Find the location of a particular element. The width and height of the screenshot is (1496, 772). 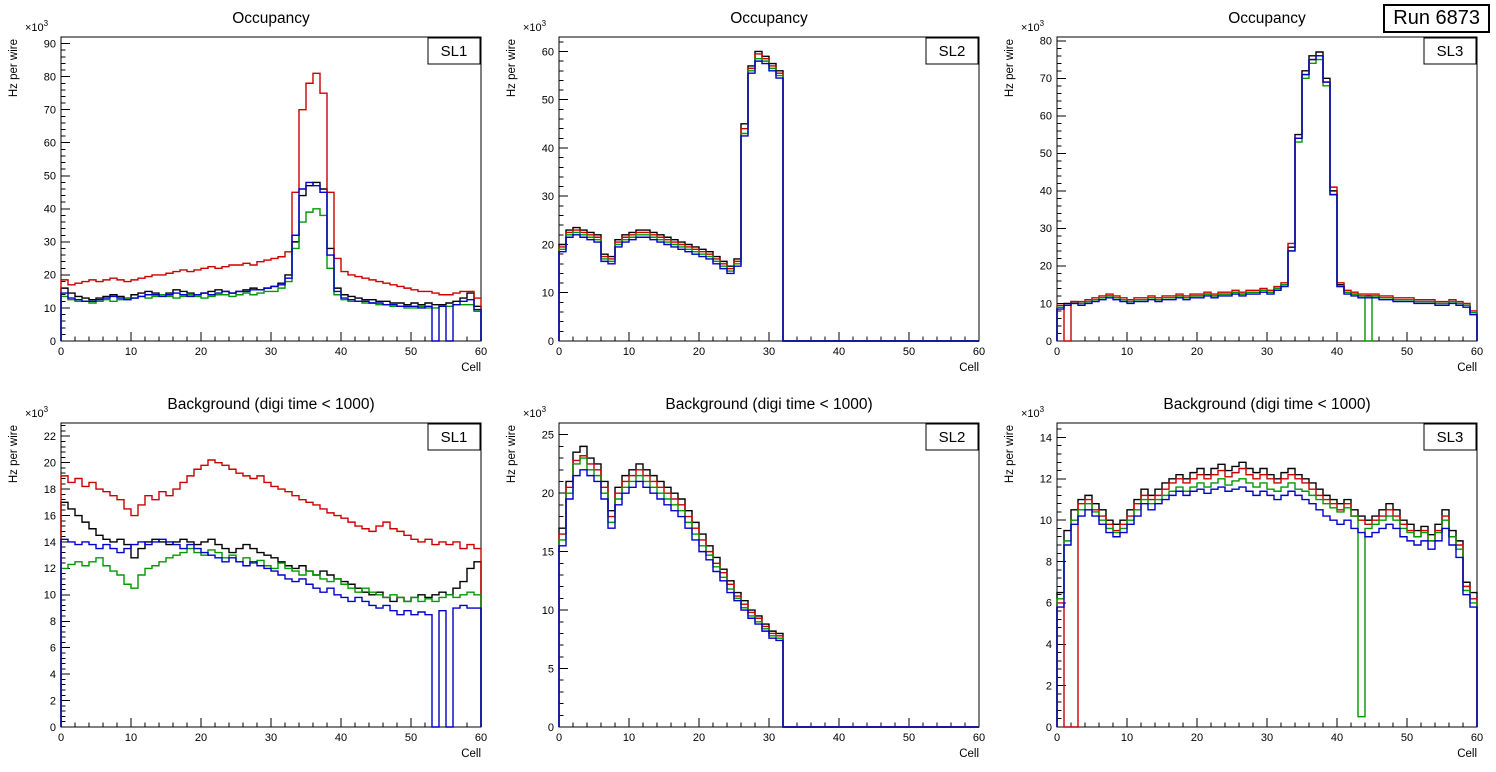

panel-label: SL3 is located at coordinates (1450, 437).